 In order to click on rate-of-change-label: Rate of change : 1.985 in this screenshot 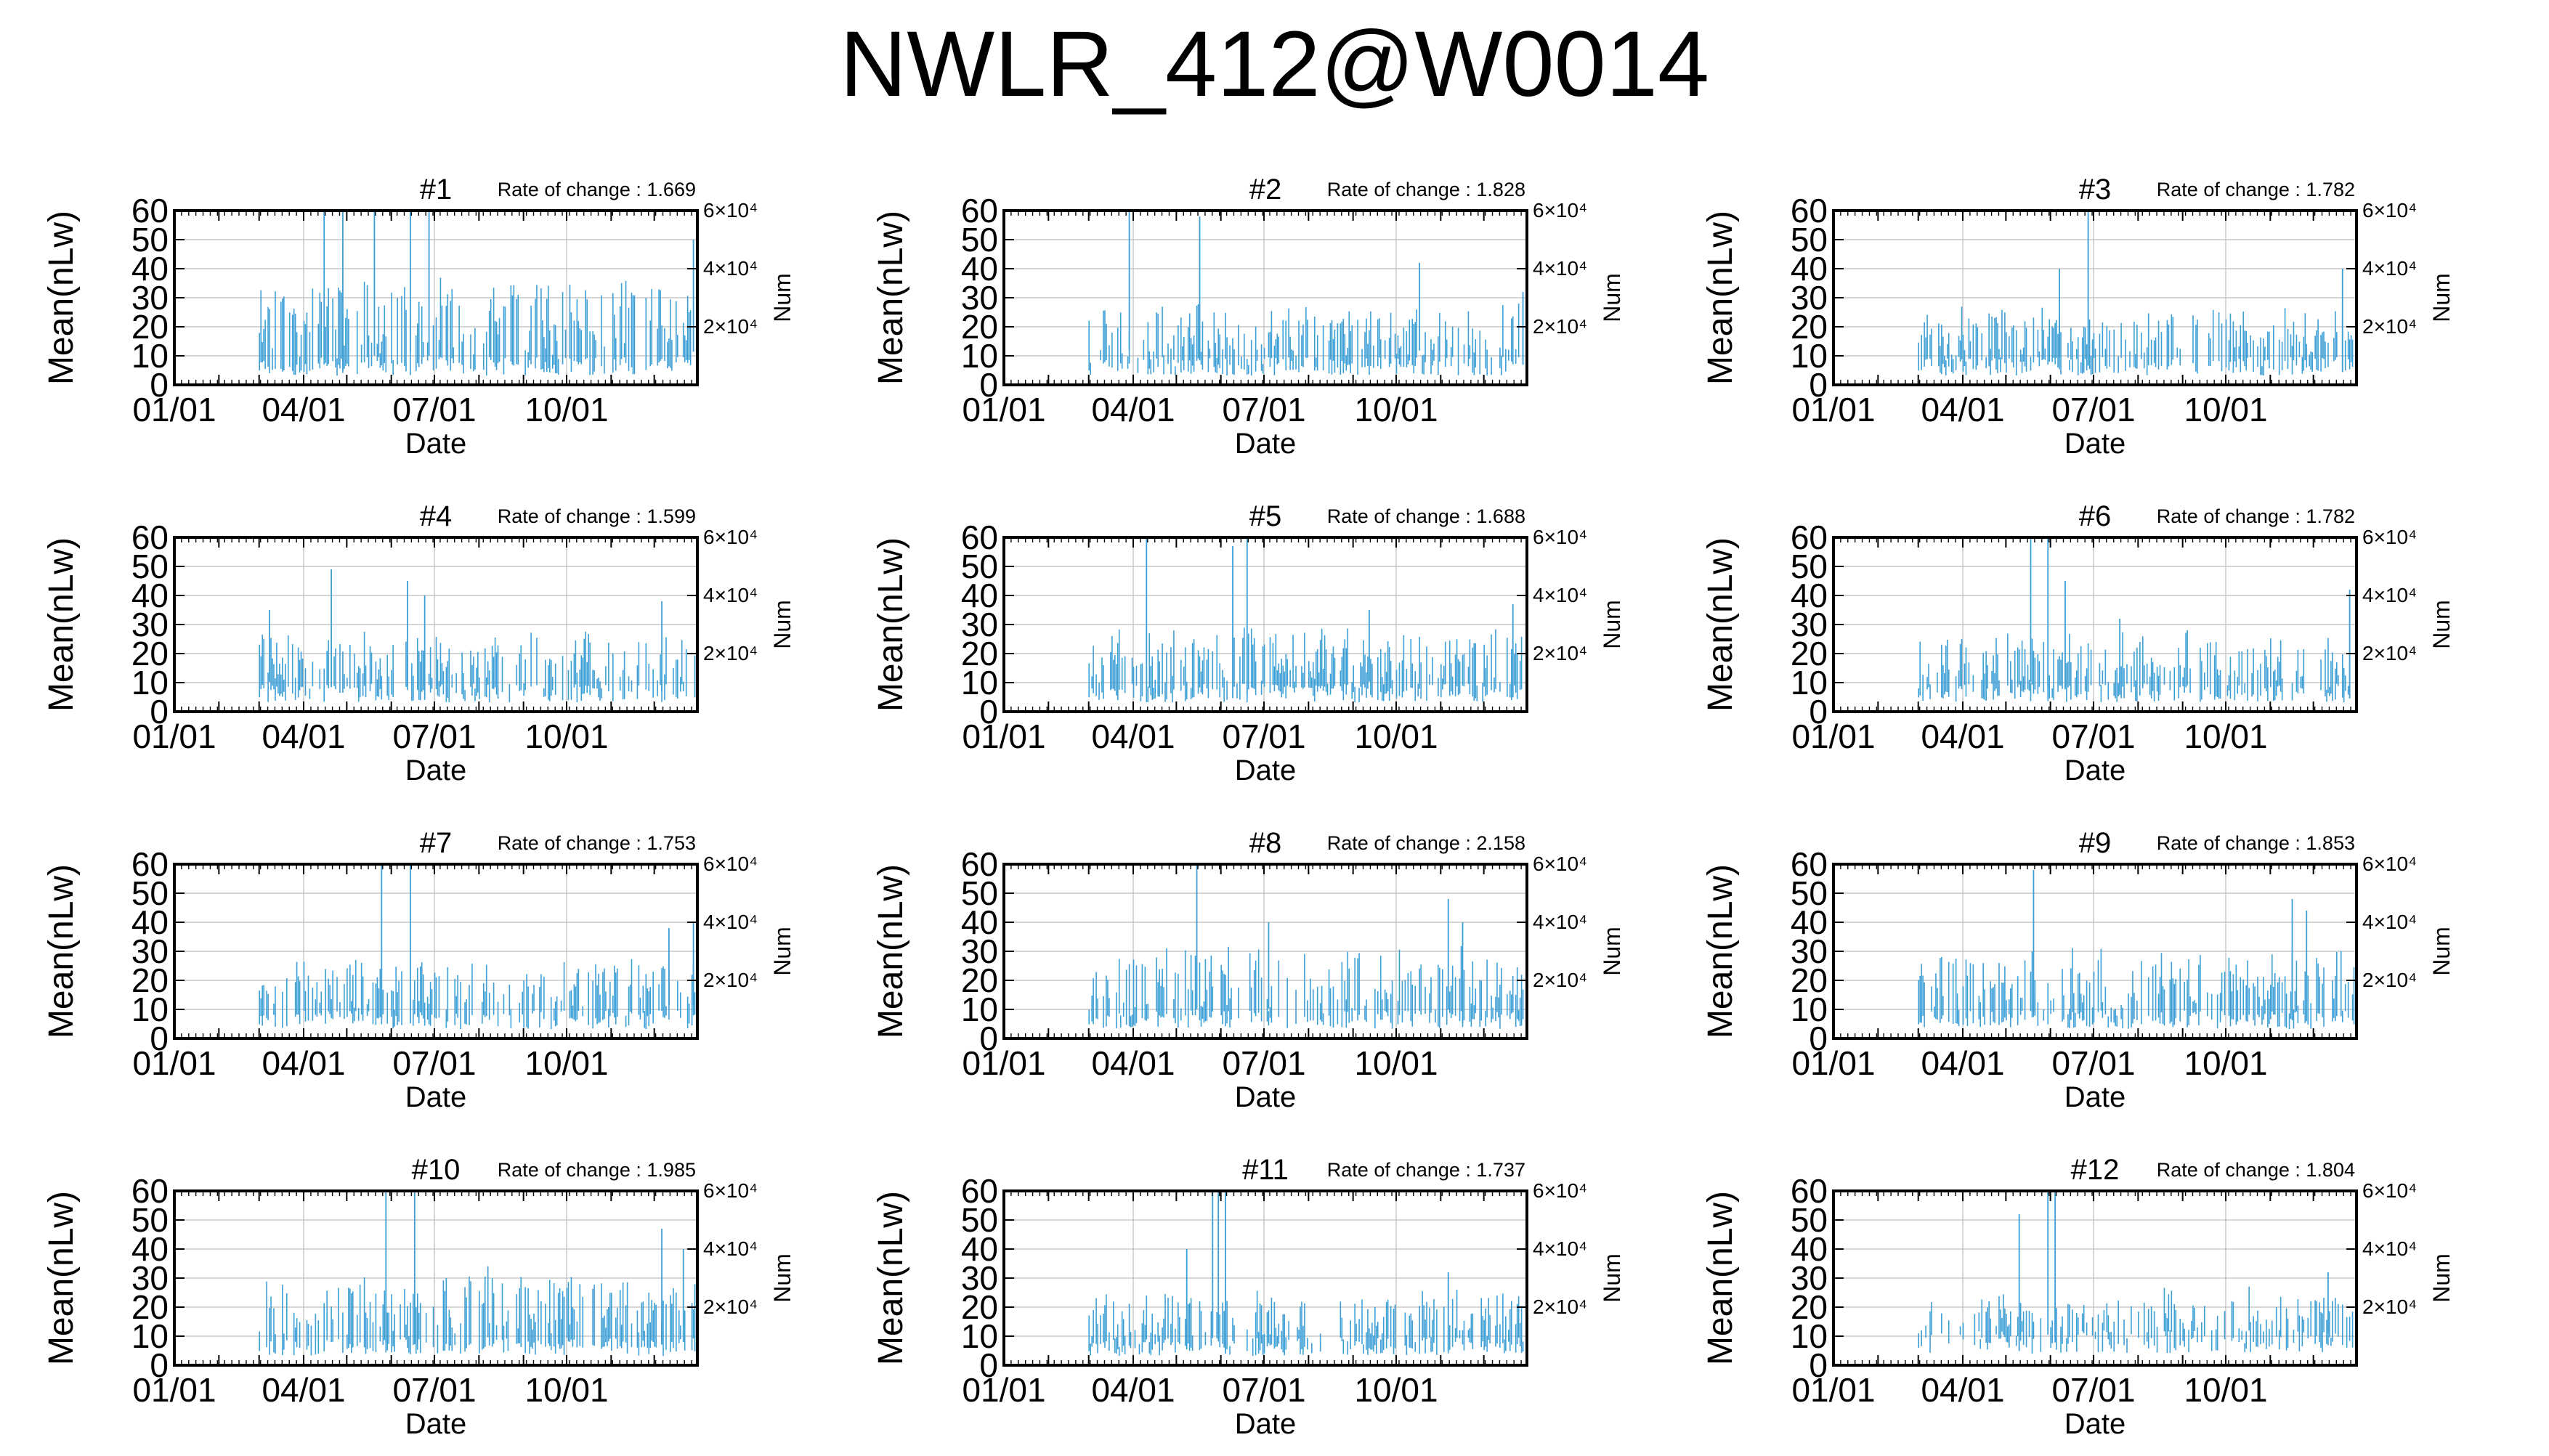, I will do `click(597, 1170)`.